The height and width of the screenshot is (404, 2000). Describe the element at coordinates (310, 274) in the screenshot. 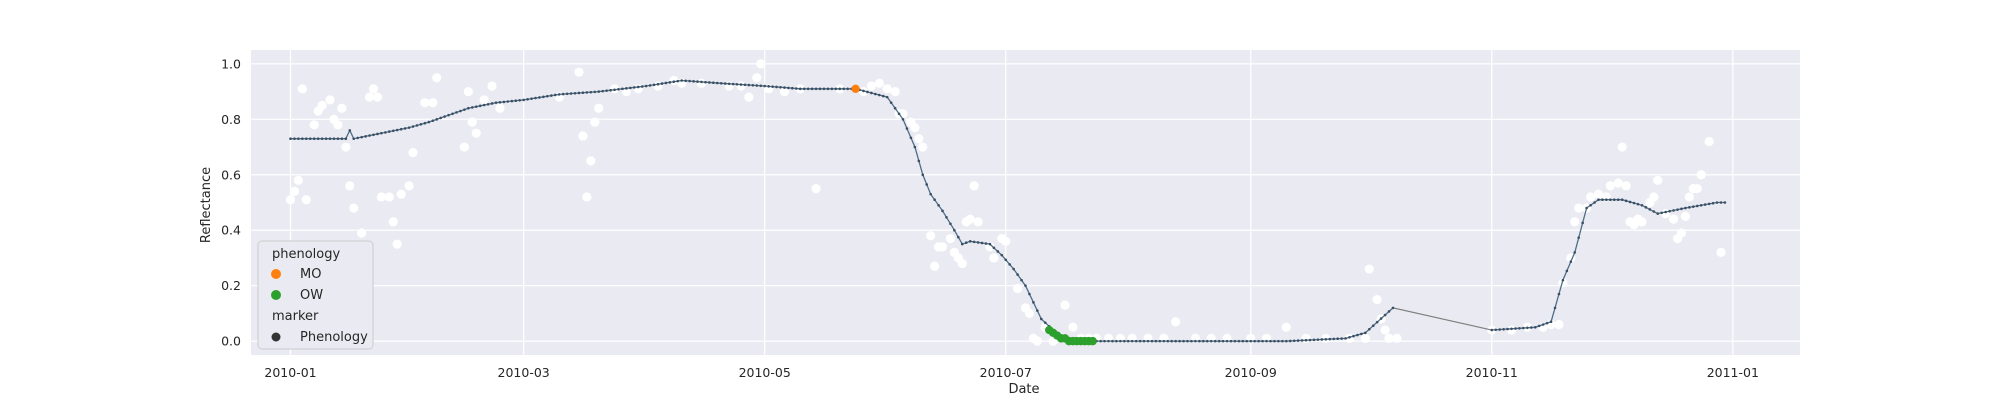

I see `legend-mo-label: MO` at that location.